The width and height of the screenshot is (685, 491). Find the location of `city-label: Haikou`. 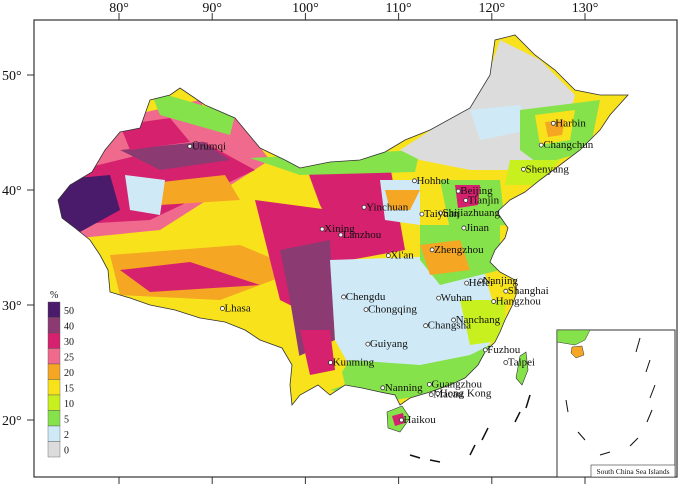

city-label: Haikou is located at coordinates (419, 420).